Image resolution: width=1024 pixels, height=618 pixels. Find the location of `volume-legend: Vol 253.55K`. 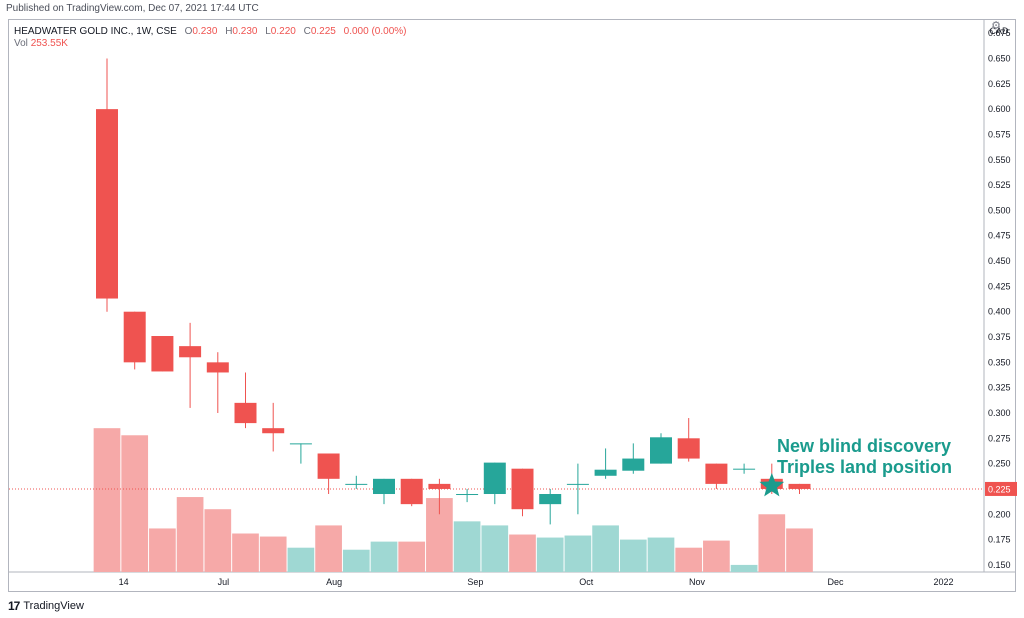

volume-legend: Vol 253.55K is located at coordinates (41, 43).